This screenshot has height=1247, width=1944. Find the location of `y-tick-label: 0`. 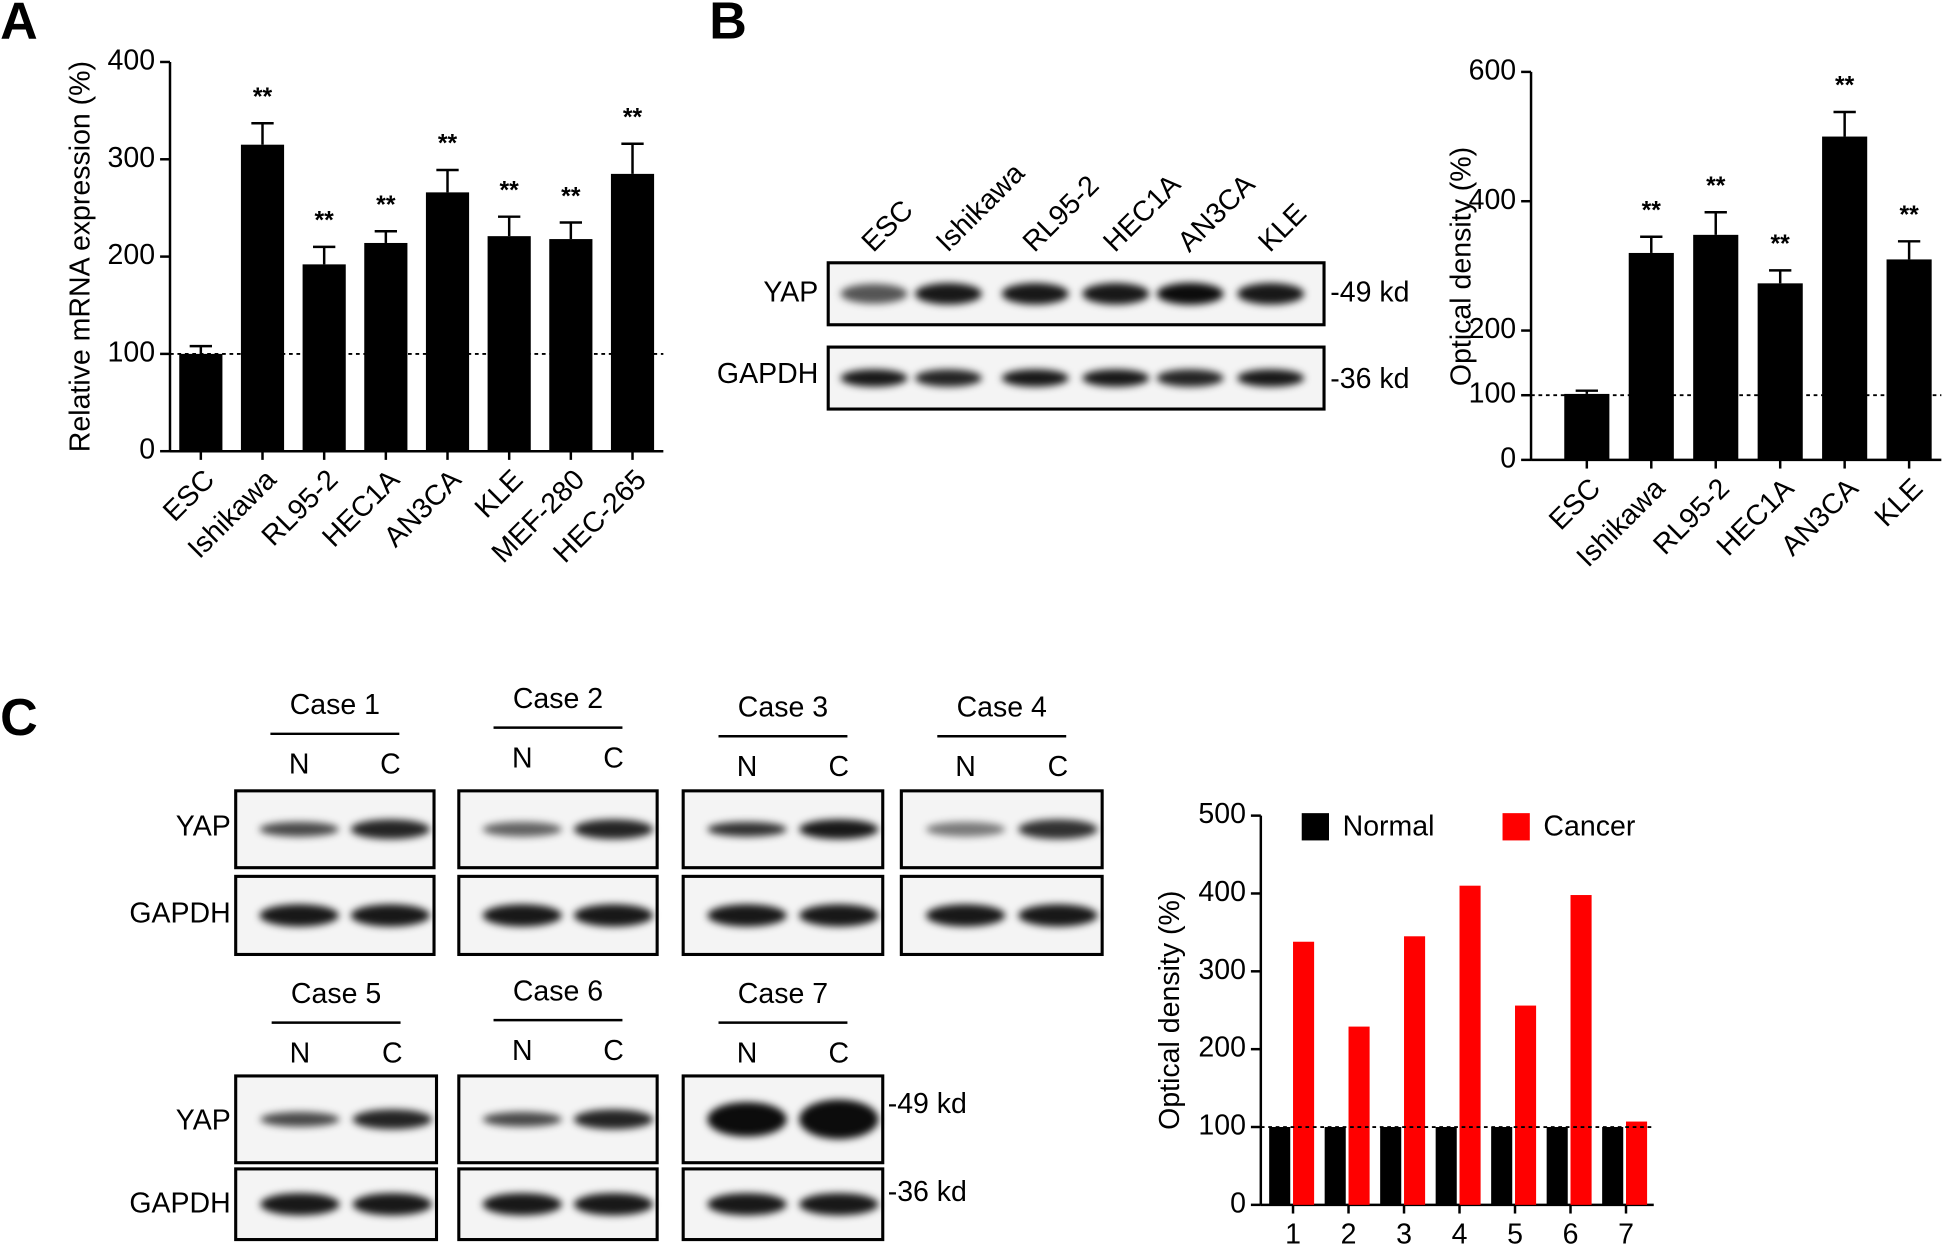

y-tick-label: 0 is located at coordinates (1508, 458).